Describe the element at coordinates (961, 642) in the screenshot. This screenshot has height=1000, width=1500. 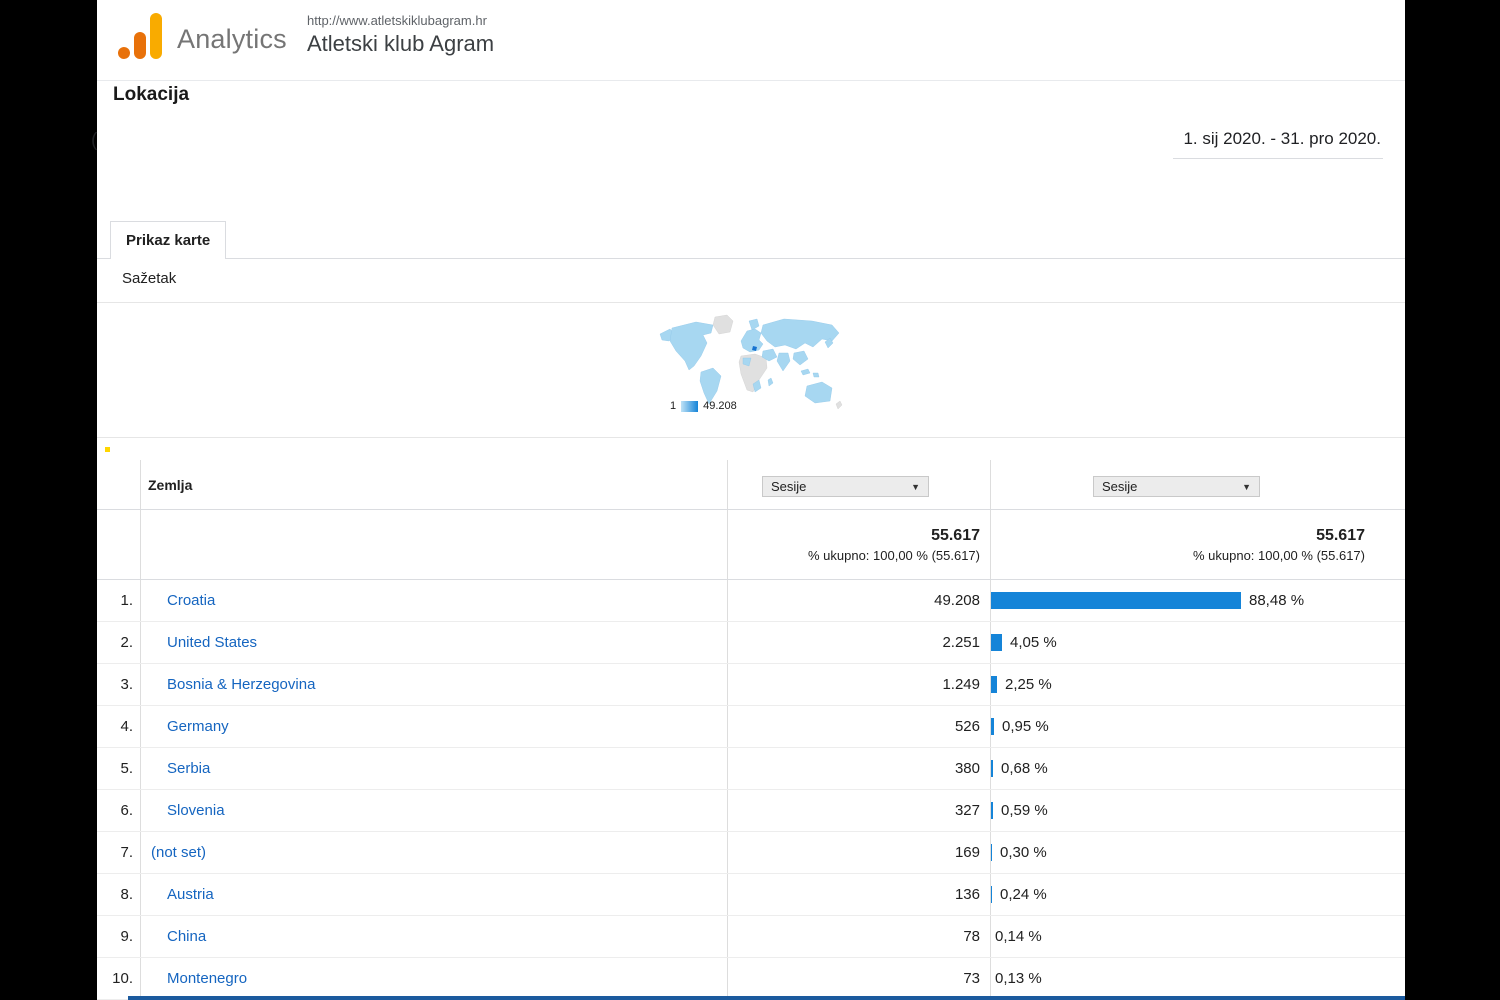
I see `sessions-value: 2.251` at that location.